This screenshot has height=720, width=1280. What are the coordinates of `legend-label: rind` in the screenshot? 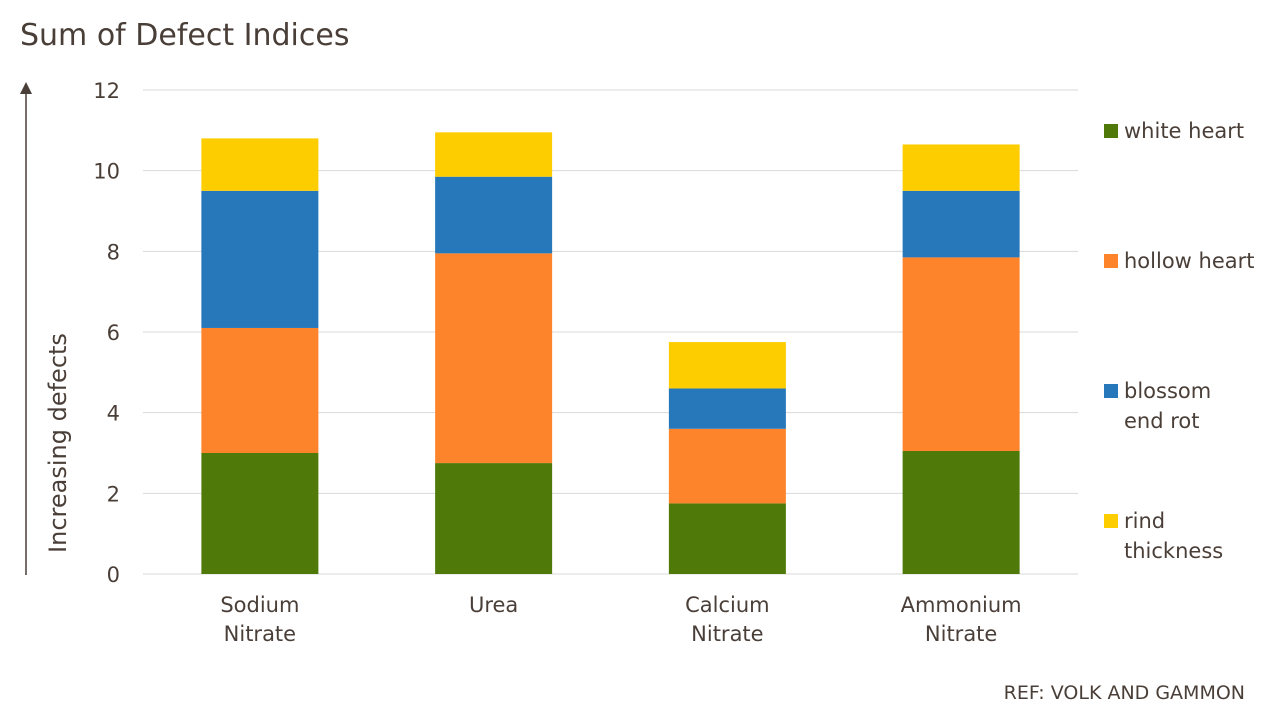 It's located at (1144, 521).